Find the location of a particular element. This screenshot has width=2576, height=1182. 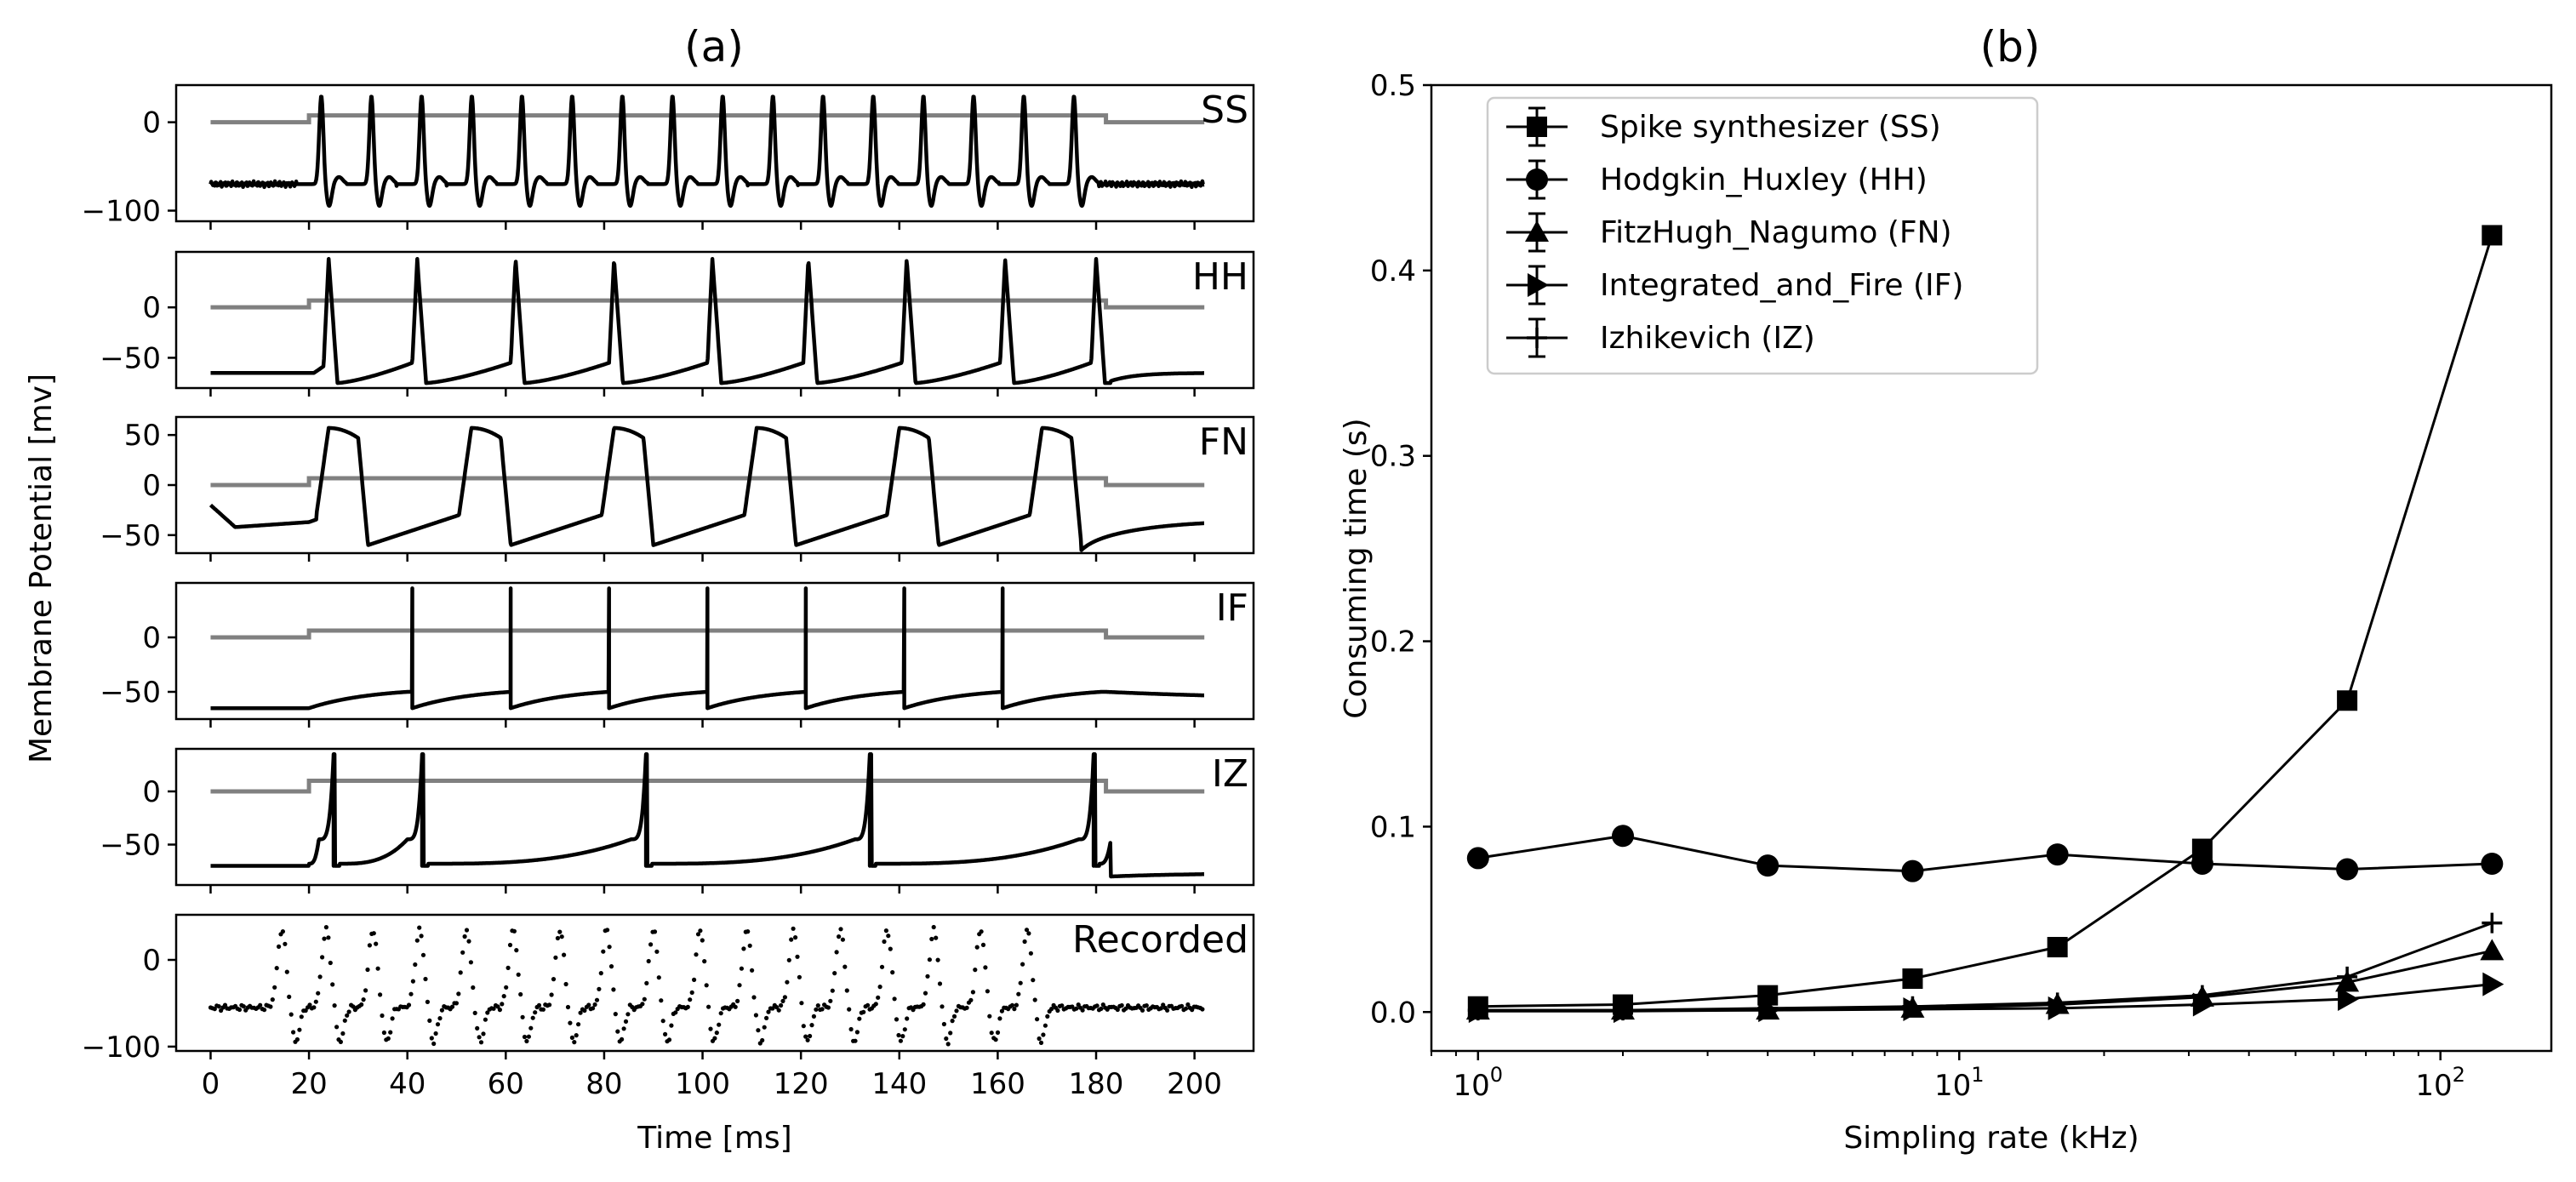

subplot-fn: 50 0 −50 FN is located at coordinates (677, 488).